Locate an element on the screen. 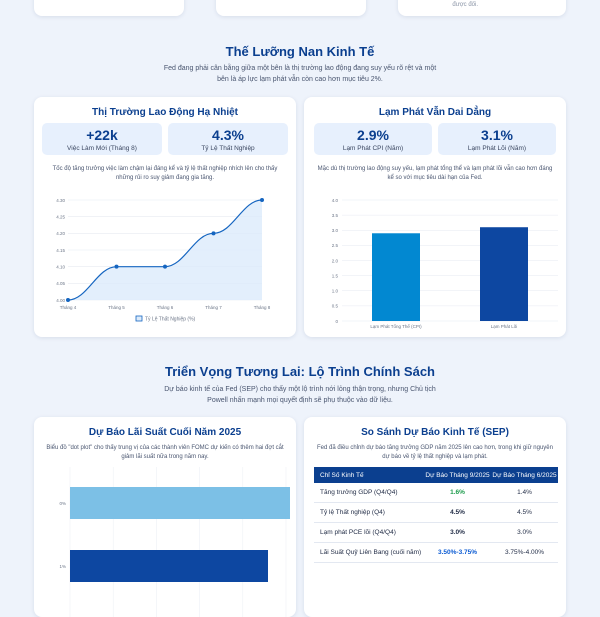  unemployment-stat: 4.3% Tỷ Lệ Thất Nghiệp is located at coordinates (228, 139).